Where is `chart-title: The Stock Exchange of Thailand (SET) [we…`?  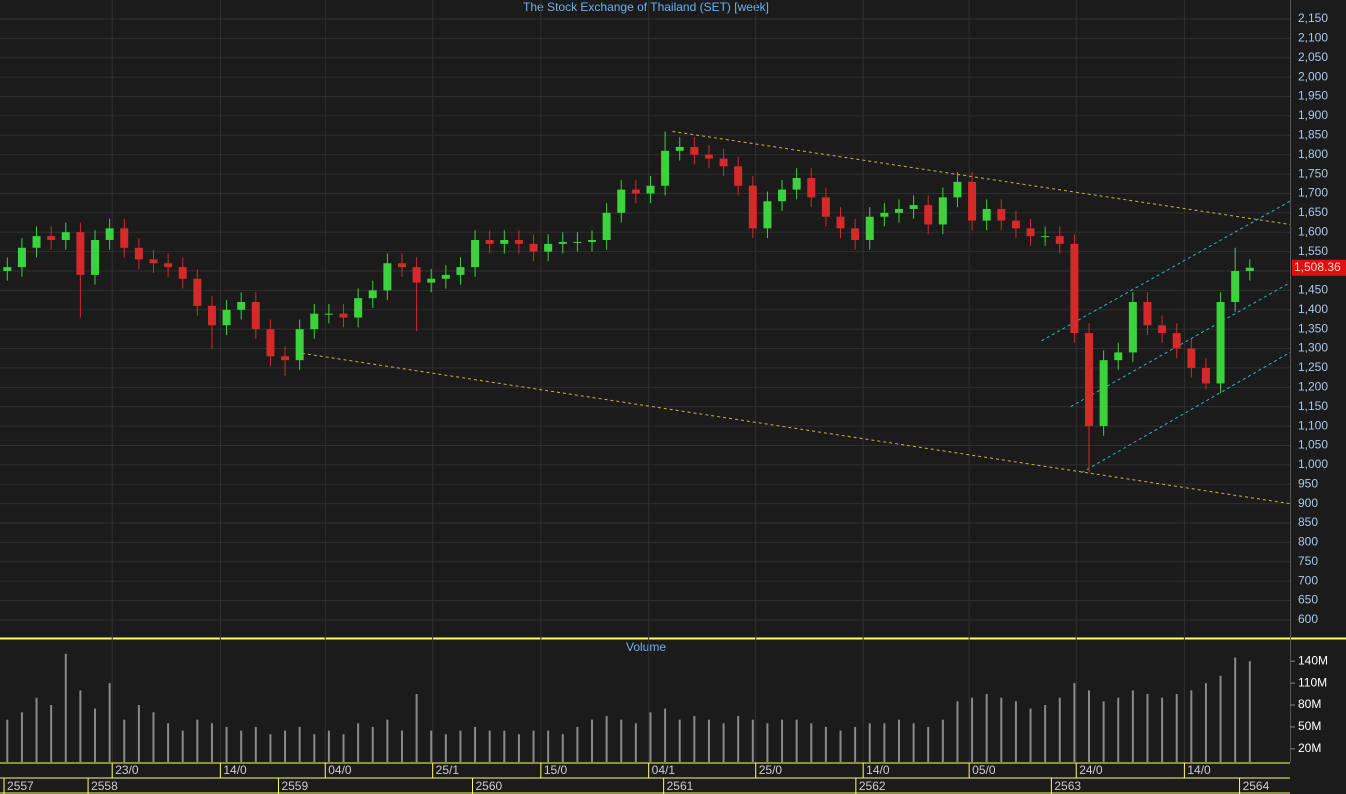
chart-title: The Stock Exchange of Thailand (SET) [we… is located at coordinates (646, 7).